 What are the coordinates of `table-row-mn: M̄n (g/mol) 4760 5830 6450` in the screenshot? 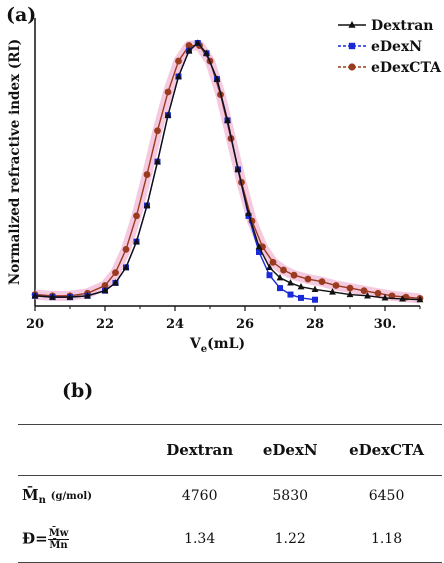 It's located at (230, 496).